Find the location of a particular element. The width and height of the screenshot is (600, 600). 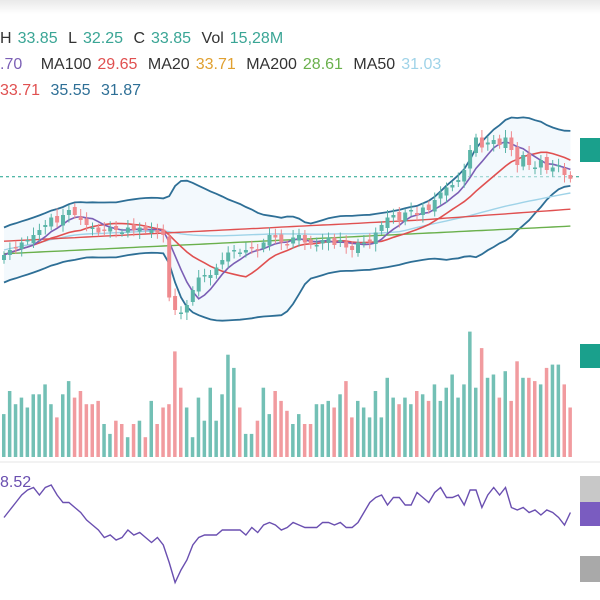

bb-mid-value: 33.71 is located at coordinates (20, 90).